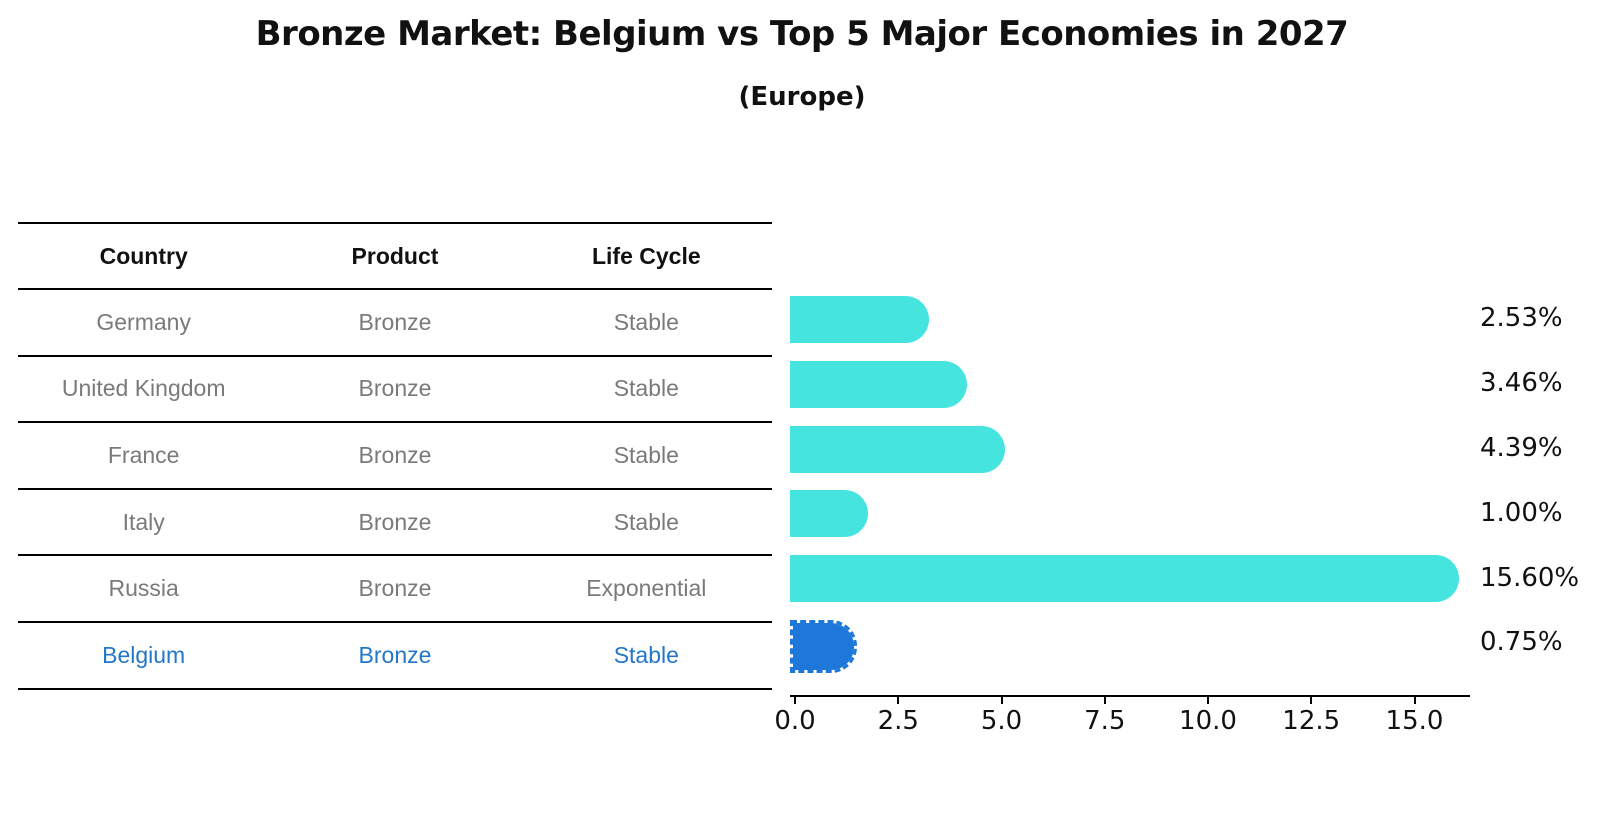  I want to click on table-row: Belgium Bronze Stable, so click(395, 656).